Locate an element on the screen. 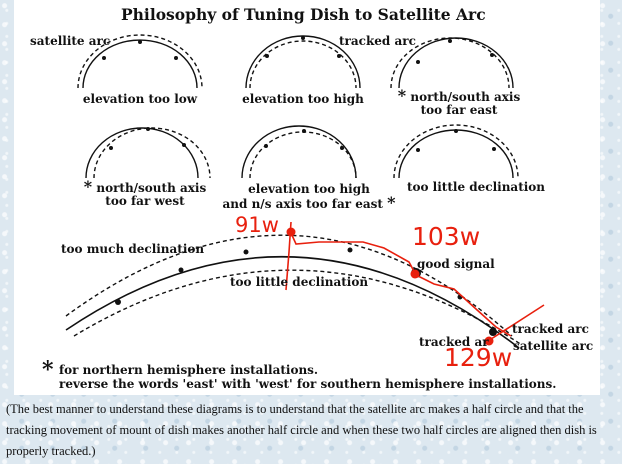  panel6-label: too little declination is located at coordinates (476, 187).